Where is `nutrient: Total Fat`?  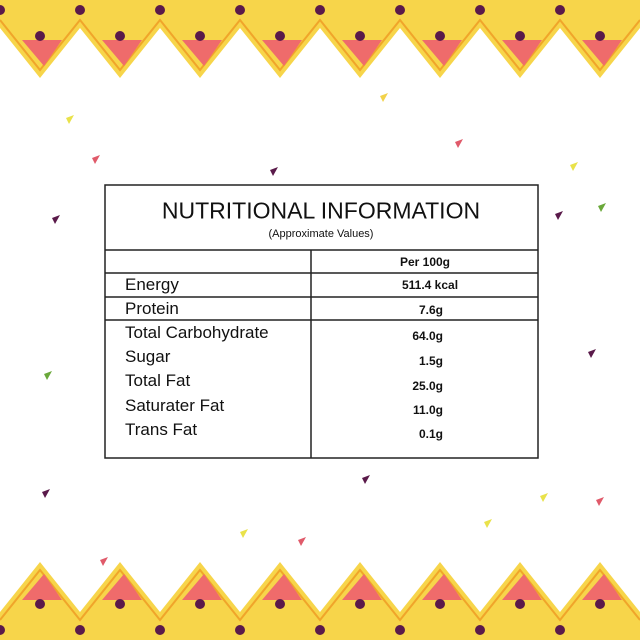 nutrient: Total Fat is located at coordinates (158, 380).